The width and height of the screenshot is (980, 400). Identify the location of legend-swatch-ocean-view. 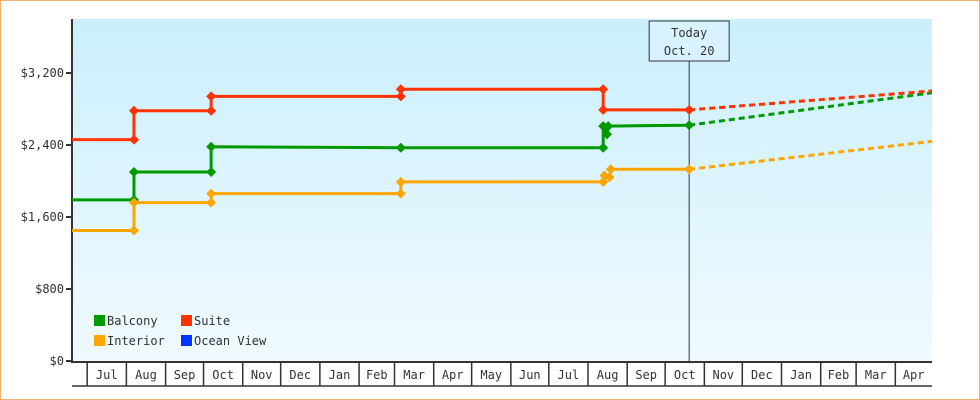
(186, 340).